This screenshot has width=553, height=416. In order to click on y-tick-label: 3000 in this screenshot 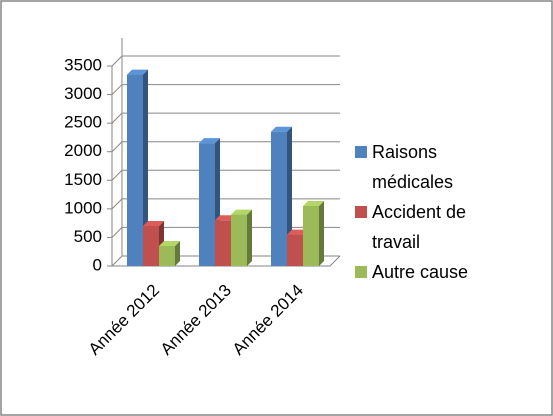, I will do `click(83, 93)`.